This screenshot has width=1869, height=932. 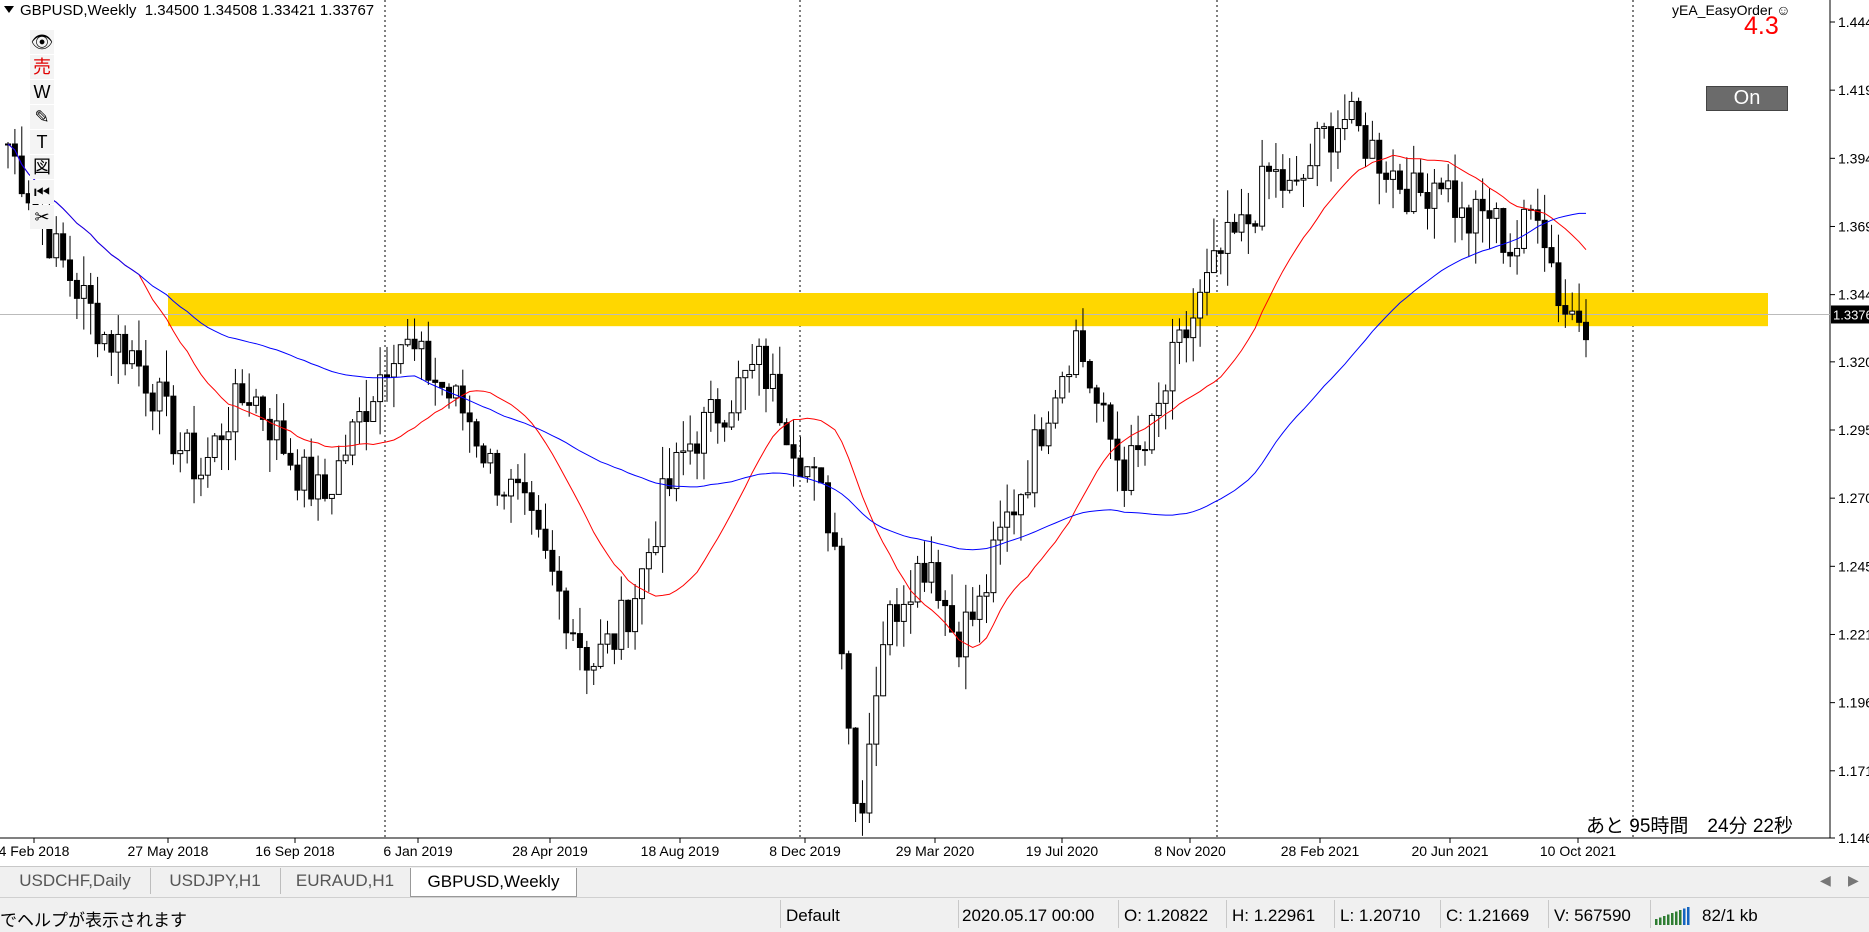 What do you see at coordinates (345, 881) in the screenshot?
I see `tab-euraud-h1: EURAUD,H1` at bounding box center [345, 881].